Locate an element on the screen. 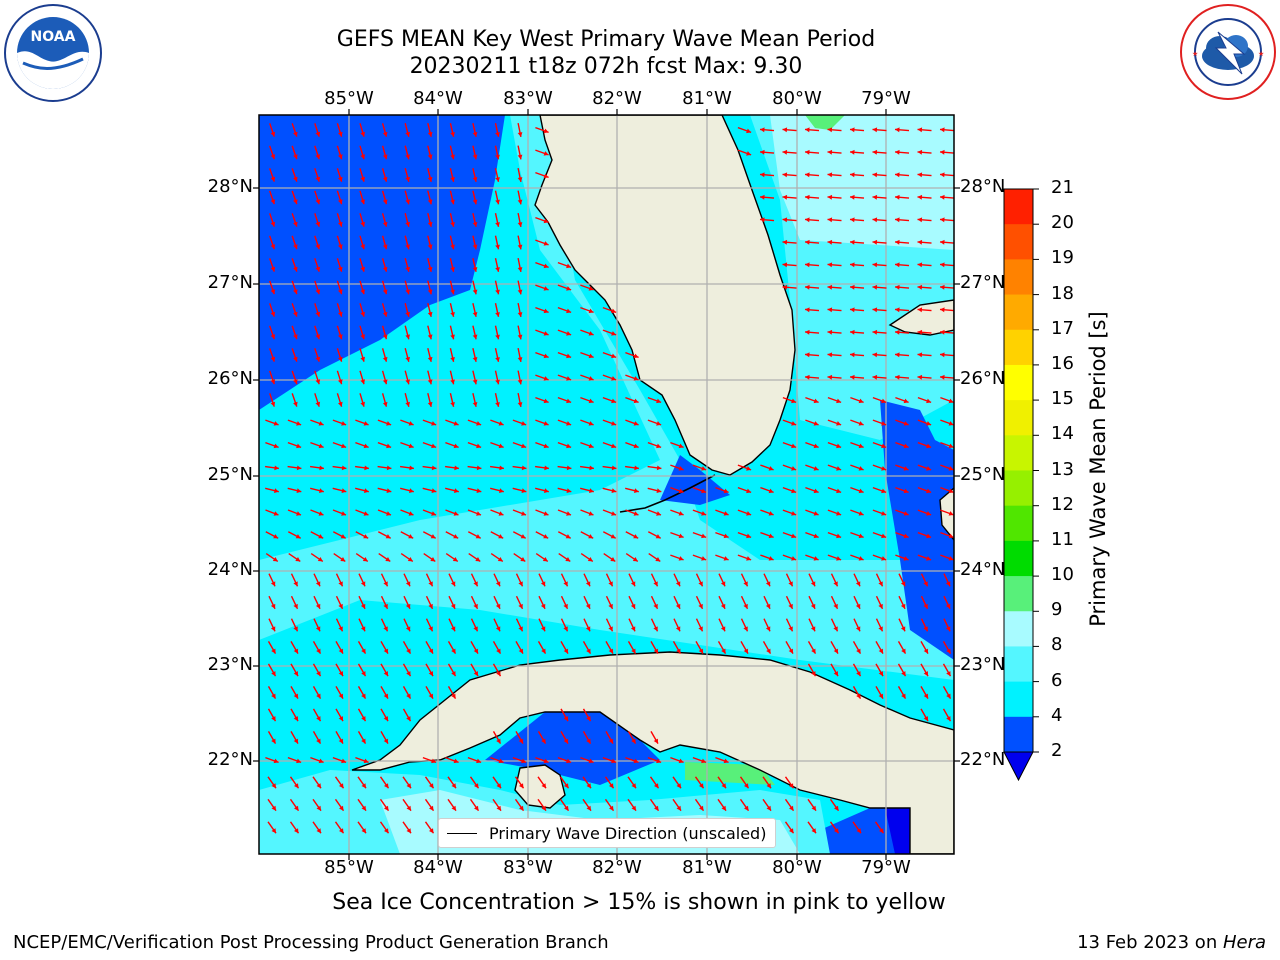 This screenshot has width=1280, height=960. colorbar-tick-label: 18 is located at coordinates (1062, 293).